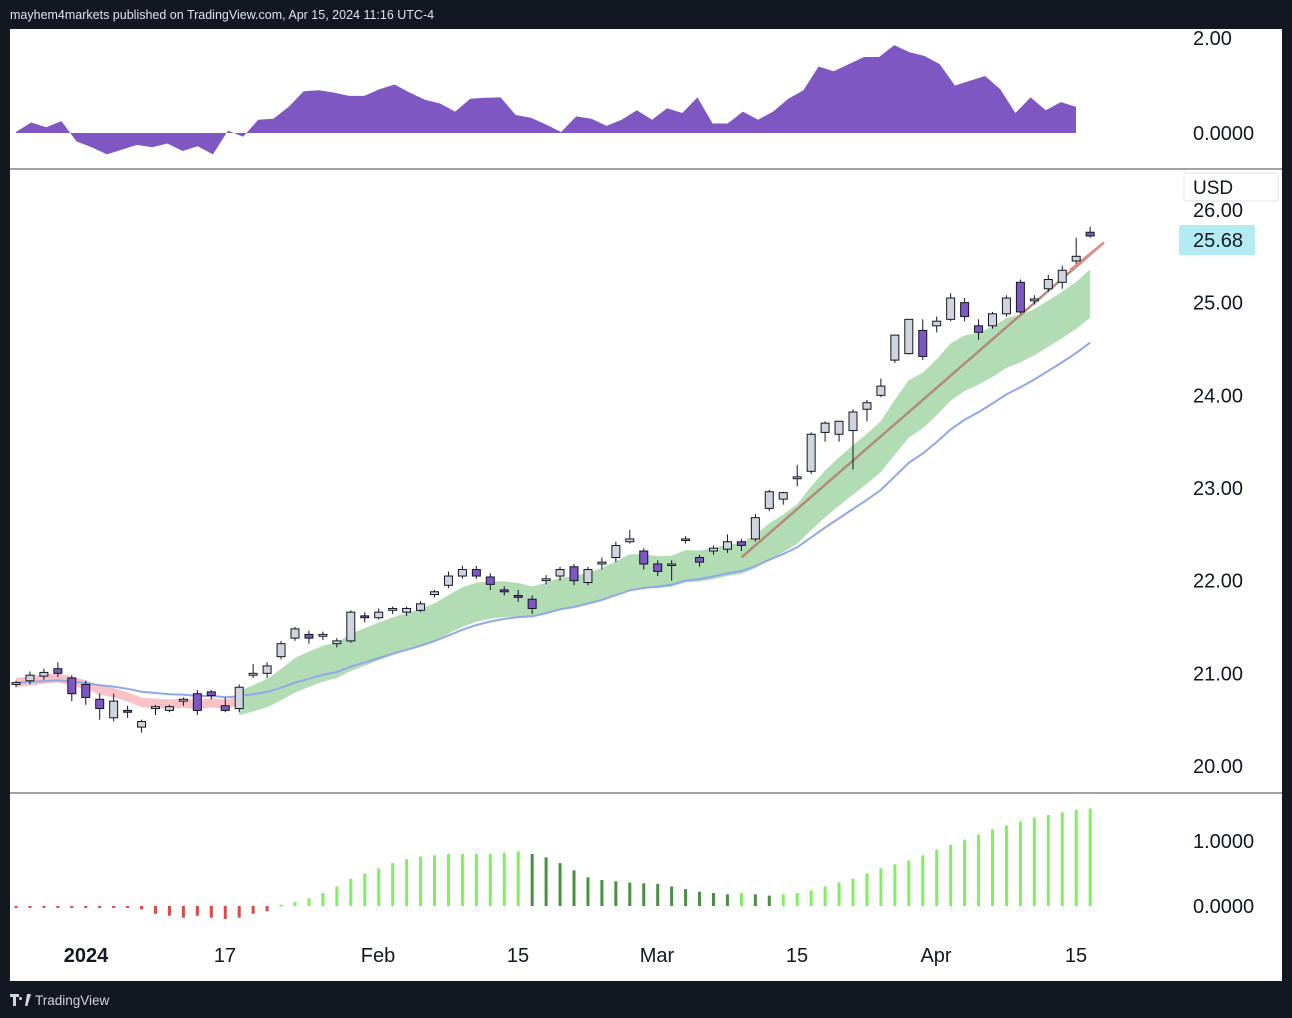 This screenshot has width=1292, height=1018. What do you see at coordinates (1213, 188) in the screenshot?
I see `currency-text: USD` at bounding box center [1213, 188].